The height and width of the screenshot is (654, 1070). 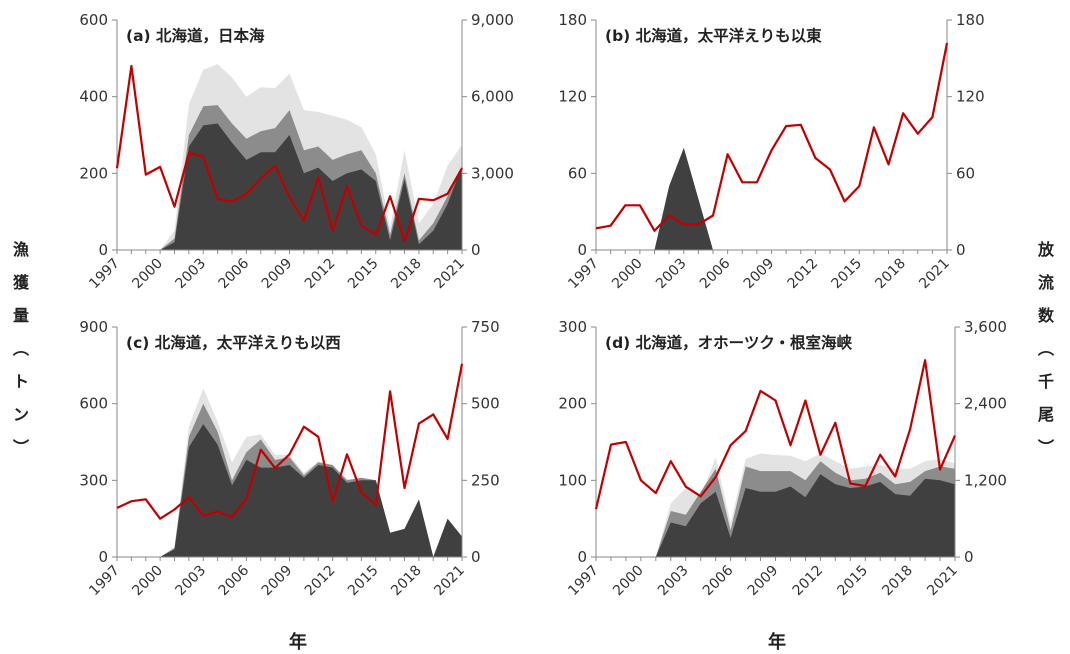 What do you see at coordinates (492, 20) in the screenshot?
I see `right-y-tick-label: 9,000` at bounding box center [492, 20].